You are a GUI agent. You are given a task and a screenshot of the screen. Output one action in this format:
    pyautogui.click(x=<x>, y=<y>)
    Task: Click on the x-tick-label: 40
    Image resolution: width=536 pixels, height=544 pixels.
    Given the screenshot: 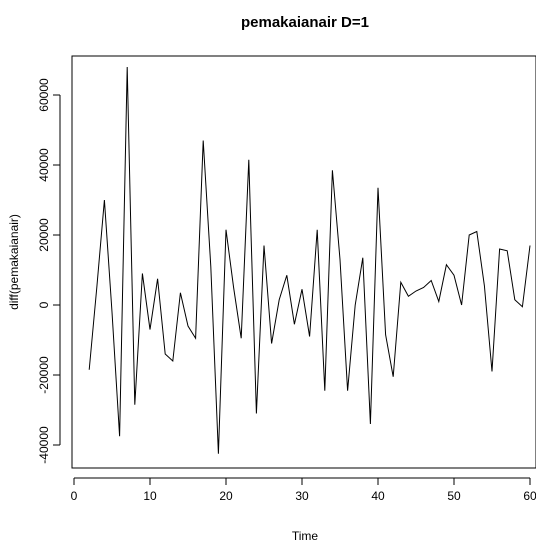 What is the action you would take?
    pyautogui.click(x=378, y=496)
    